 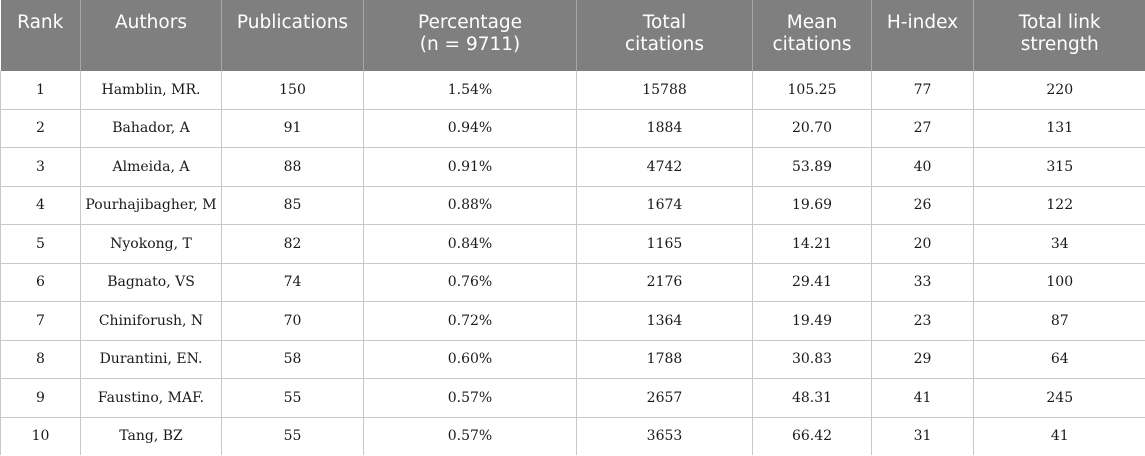 I want to click on cell-rank: 3, so click(x=40, y=167).